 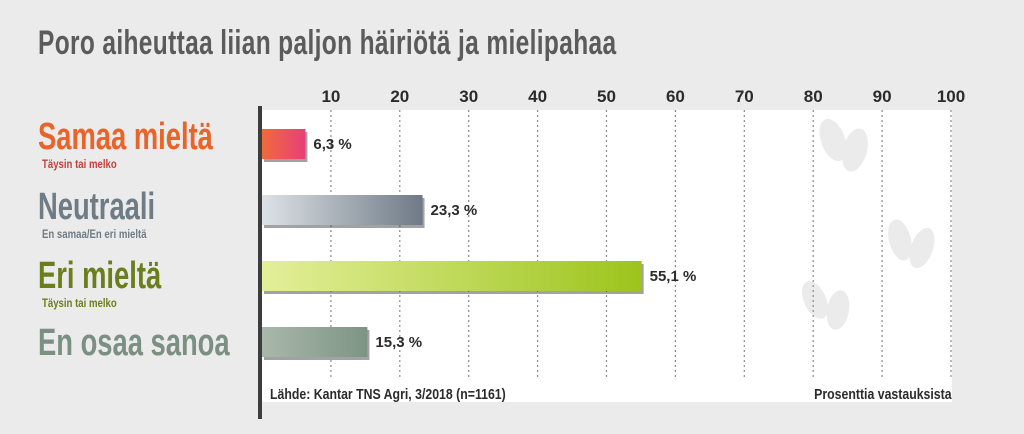 I want to click on category-samaa-mielta: Samaa mieltä Täysin tai melko, so click(x=159, y=144).